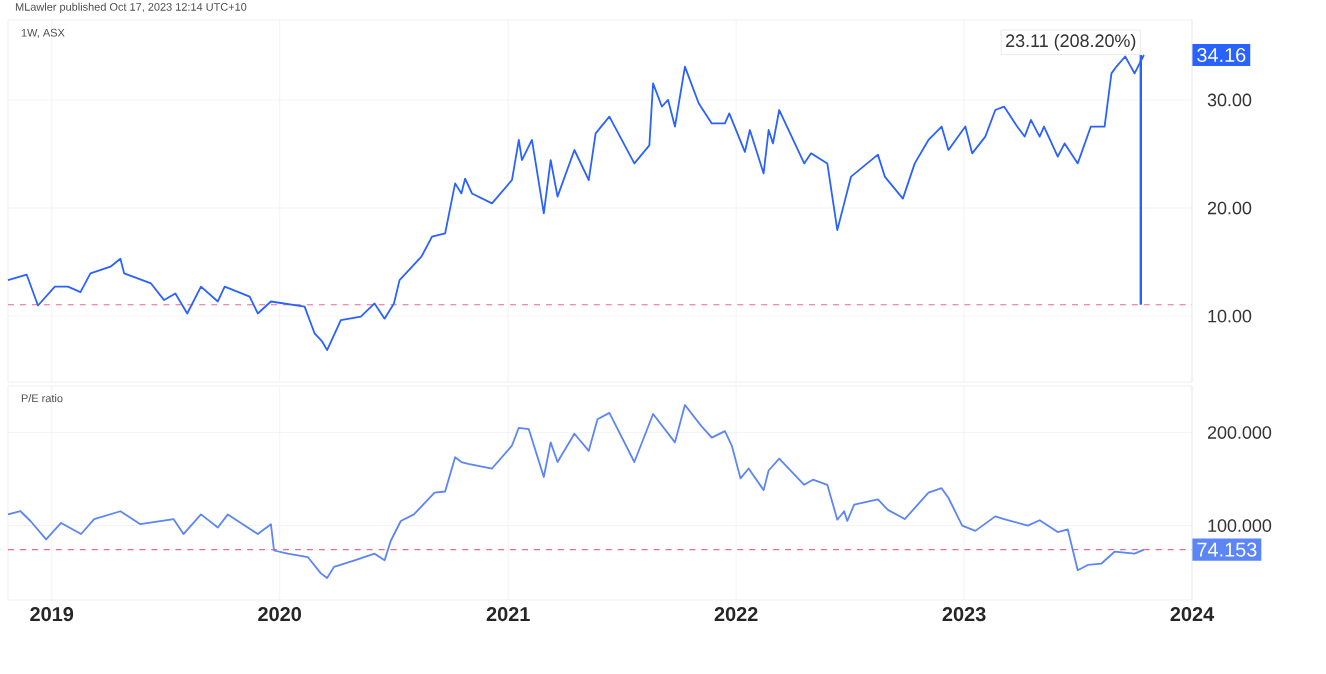 This screenshot has height=674, width=1326. Describe the element at coordinates (1239, 432) in the screenshot. I see `y-tick-label: 200.000` at that location.